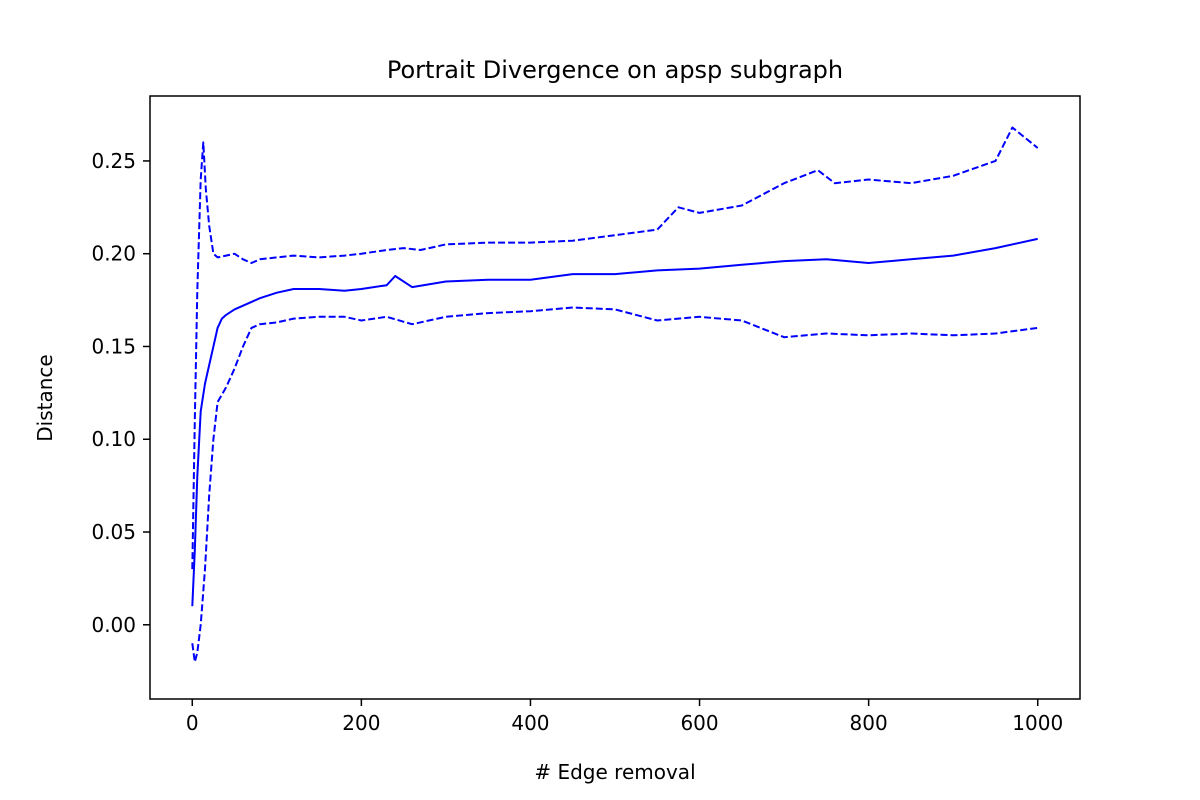 The height and width of the screenshot is (800, 1200). What do you see at coordinates (113, 254) in the screenshot?
I see `y-tick-label: 0.20` at bounding box center [113, 254].